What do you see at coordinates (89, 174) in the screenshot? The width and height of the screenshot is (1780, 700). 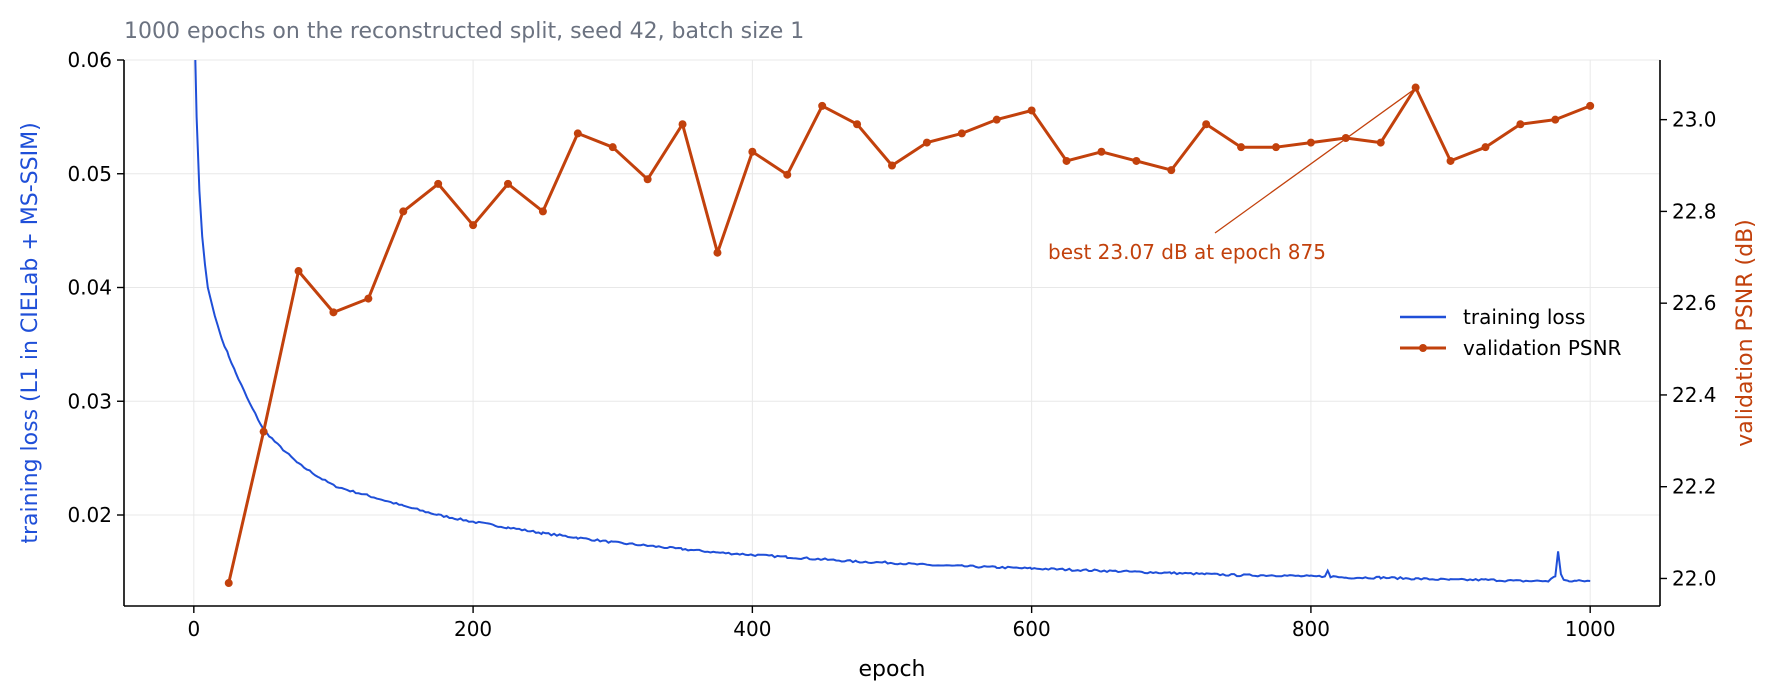 I see `y-left-tick-label: 0.05` at bounding box center [89, 174].